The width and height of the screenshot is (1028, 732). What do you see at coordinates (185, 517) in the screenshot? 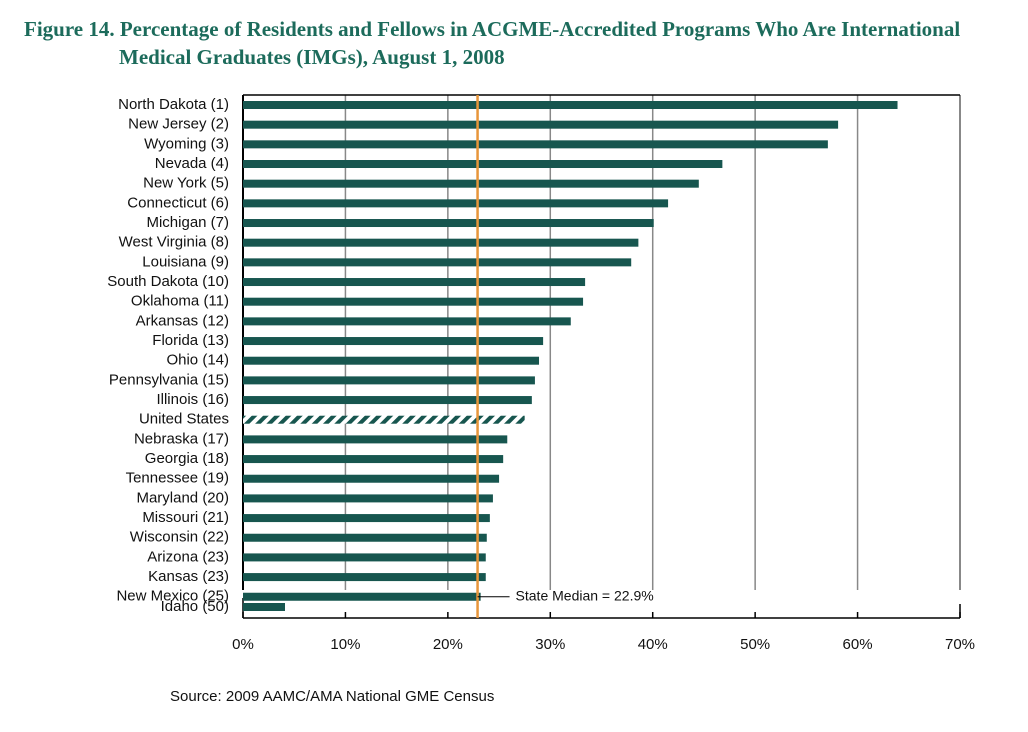
I see `y-tick-label: Missouri (21)` at bounding box center [185, 517].